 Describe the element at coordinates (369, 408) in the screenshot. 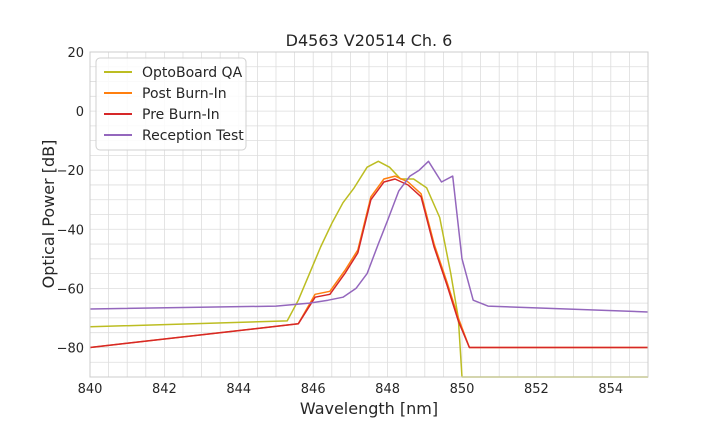

I see `x-axis-label: Wavelength [nm]` at that location.